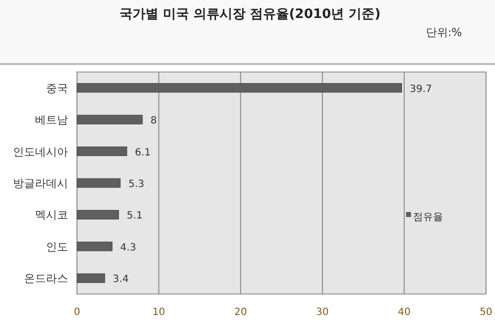 The width and height of the screenshot is (495, 325). What do you see at coordinates (153, 121) in the screenshot?
I see `data-label: 8` at bounding box center [153, 121].